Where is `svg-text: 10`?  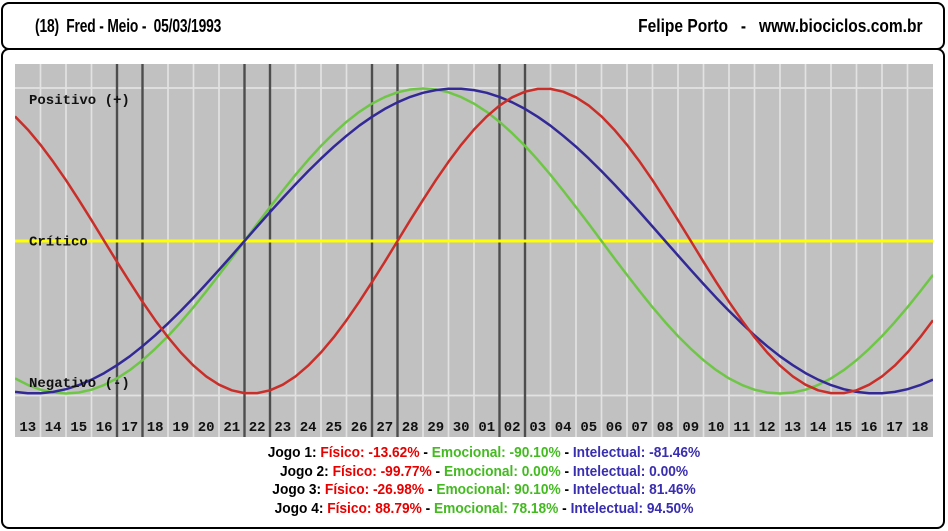
svg-text: 10 is located at coordinates (716, 428).